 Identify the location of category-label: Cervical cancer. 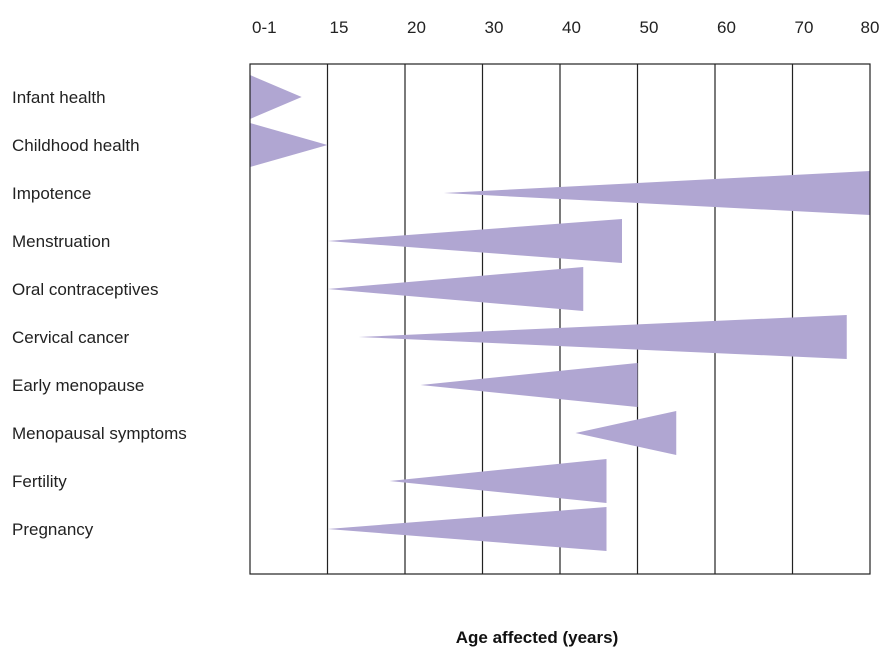
(70, 337).